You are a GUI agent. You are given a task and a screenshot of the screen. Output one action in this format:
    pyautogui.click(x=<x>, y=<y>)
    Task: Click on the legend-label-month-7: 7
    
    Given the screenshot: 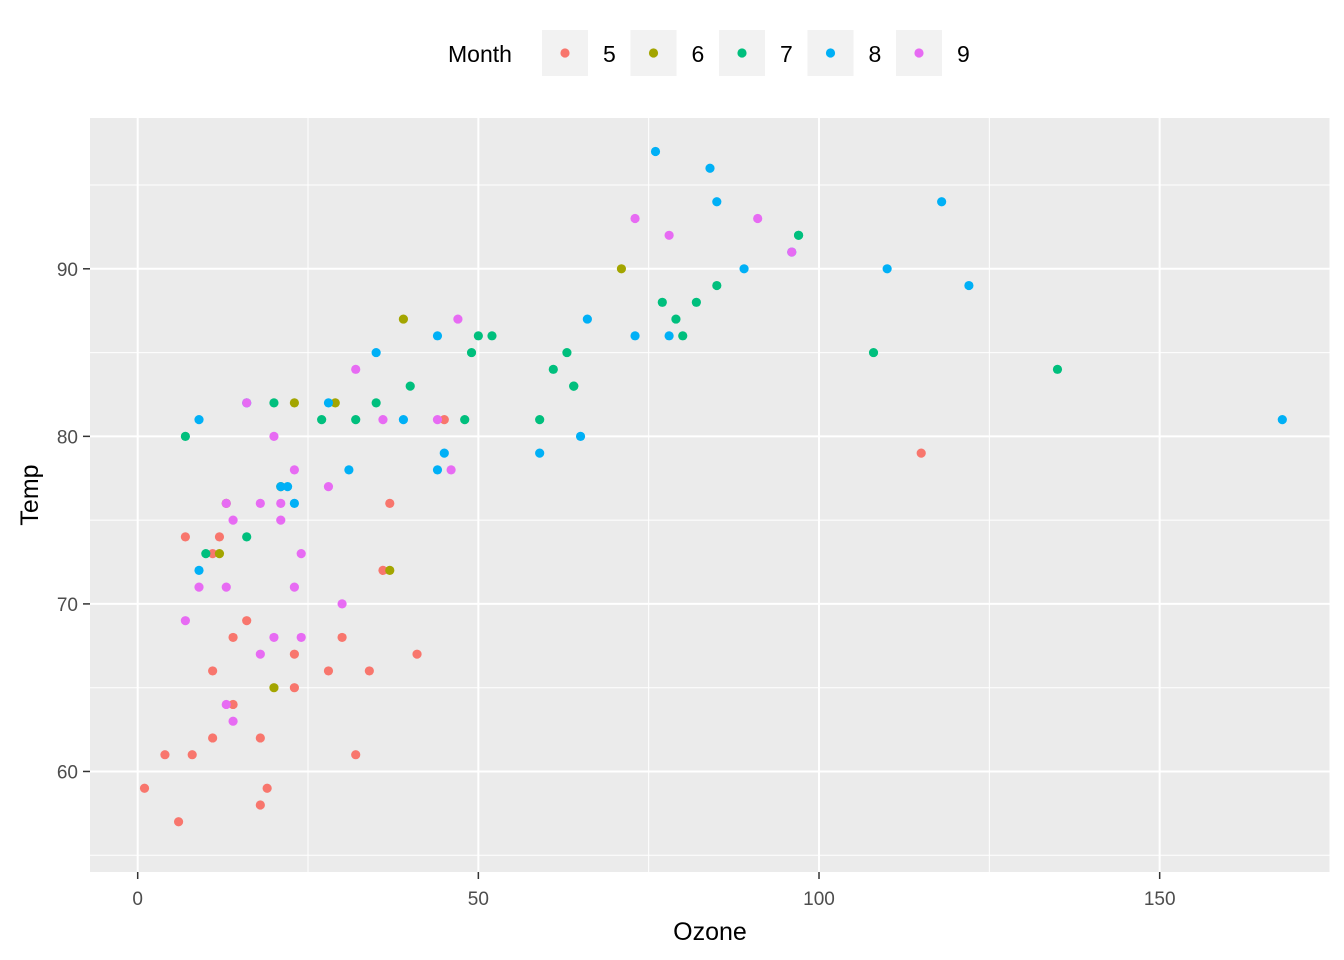 What is the action you would take?
    pyautogui.click(x=786, y=54)
    